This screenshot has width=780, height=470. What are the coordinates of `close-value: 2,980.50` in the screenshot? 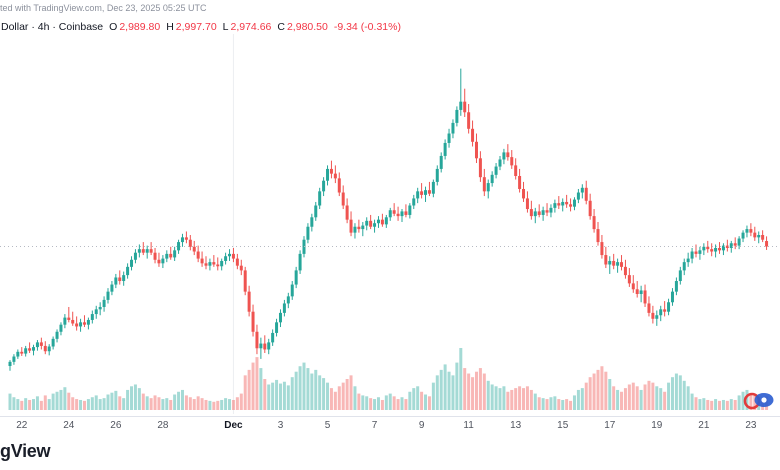 It's located at (307, 27).